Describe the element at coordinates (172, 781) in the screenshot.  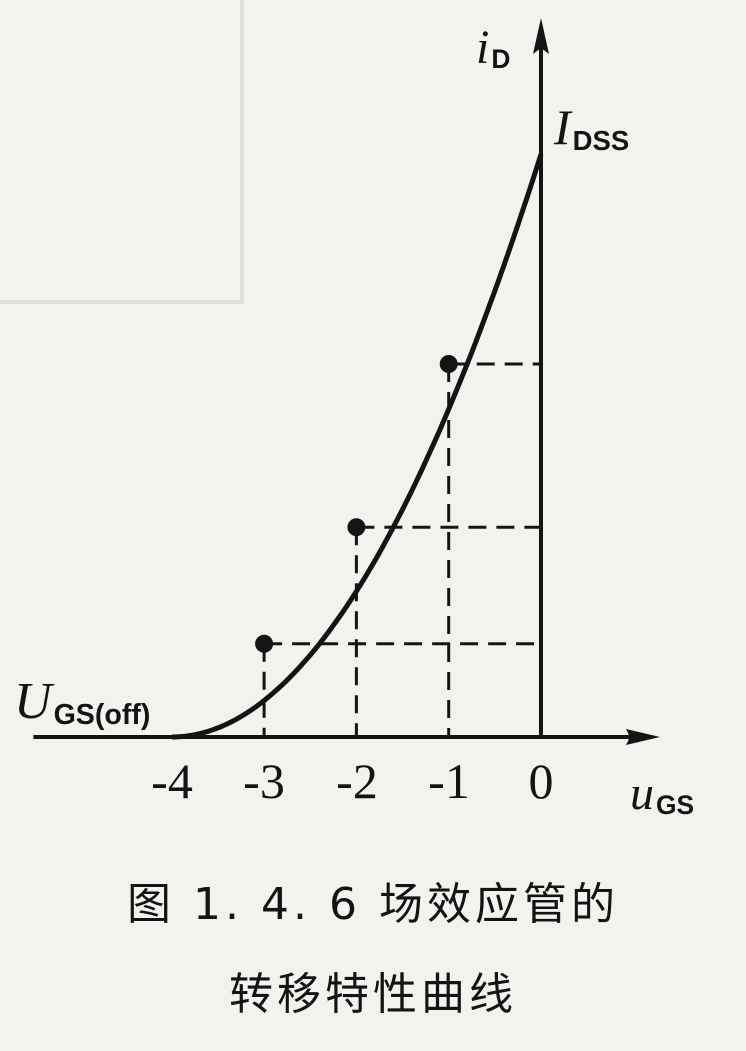
I see `x-tick-label: -4` at that location.